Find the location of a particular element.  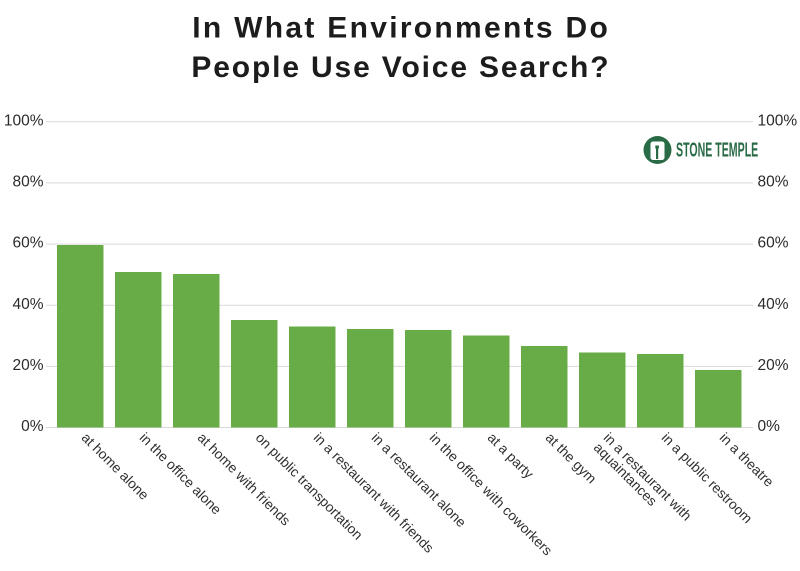

svg-text: In What Environments Do is located at coordinates (401, 28).